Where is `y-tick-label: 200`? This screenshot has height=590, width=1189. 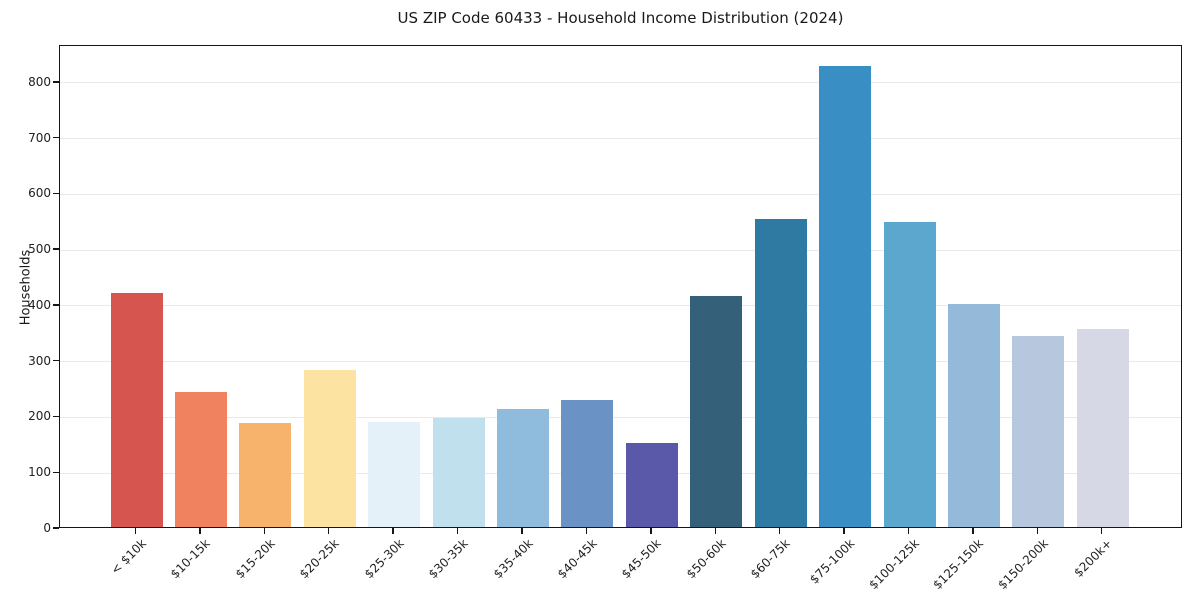 y-tick-label: 200 is located at coordinates (39, 416).